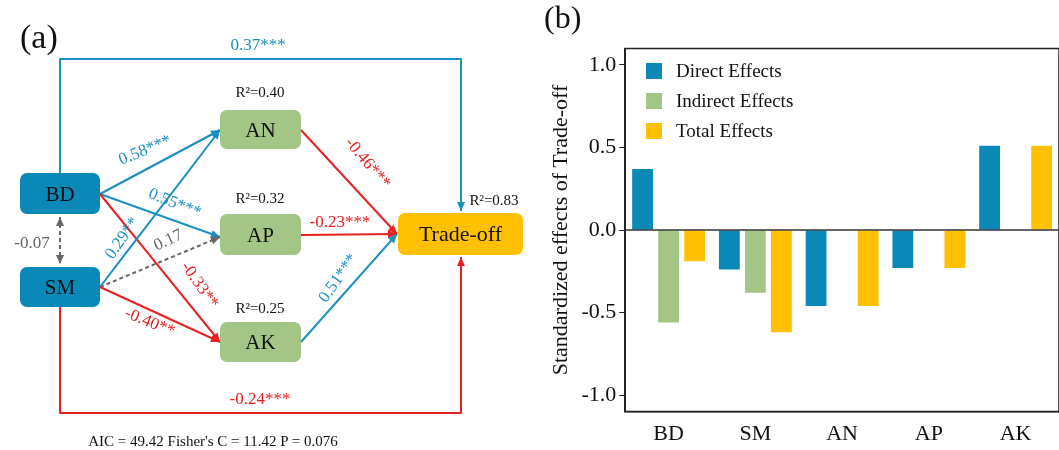  What do you see at coordinates (559, 230) in the screenshot?
I see `y-axis-title: Standardized effects of Trade-off` at bounding box center [559, 230].